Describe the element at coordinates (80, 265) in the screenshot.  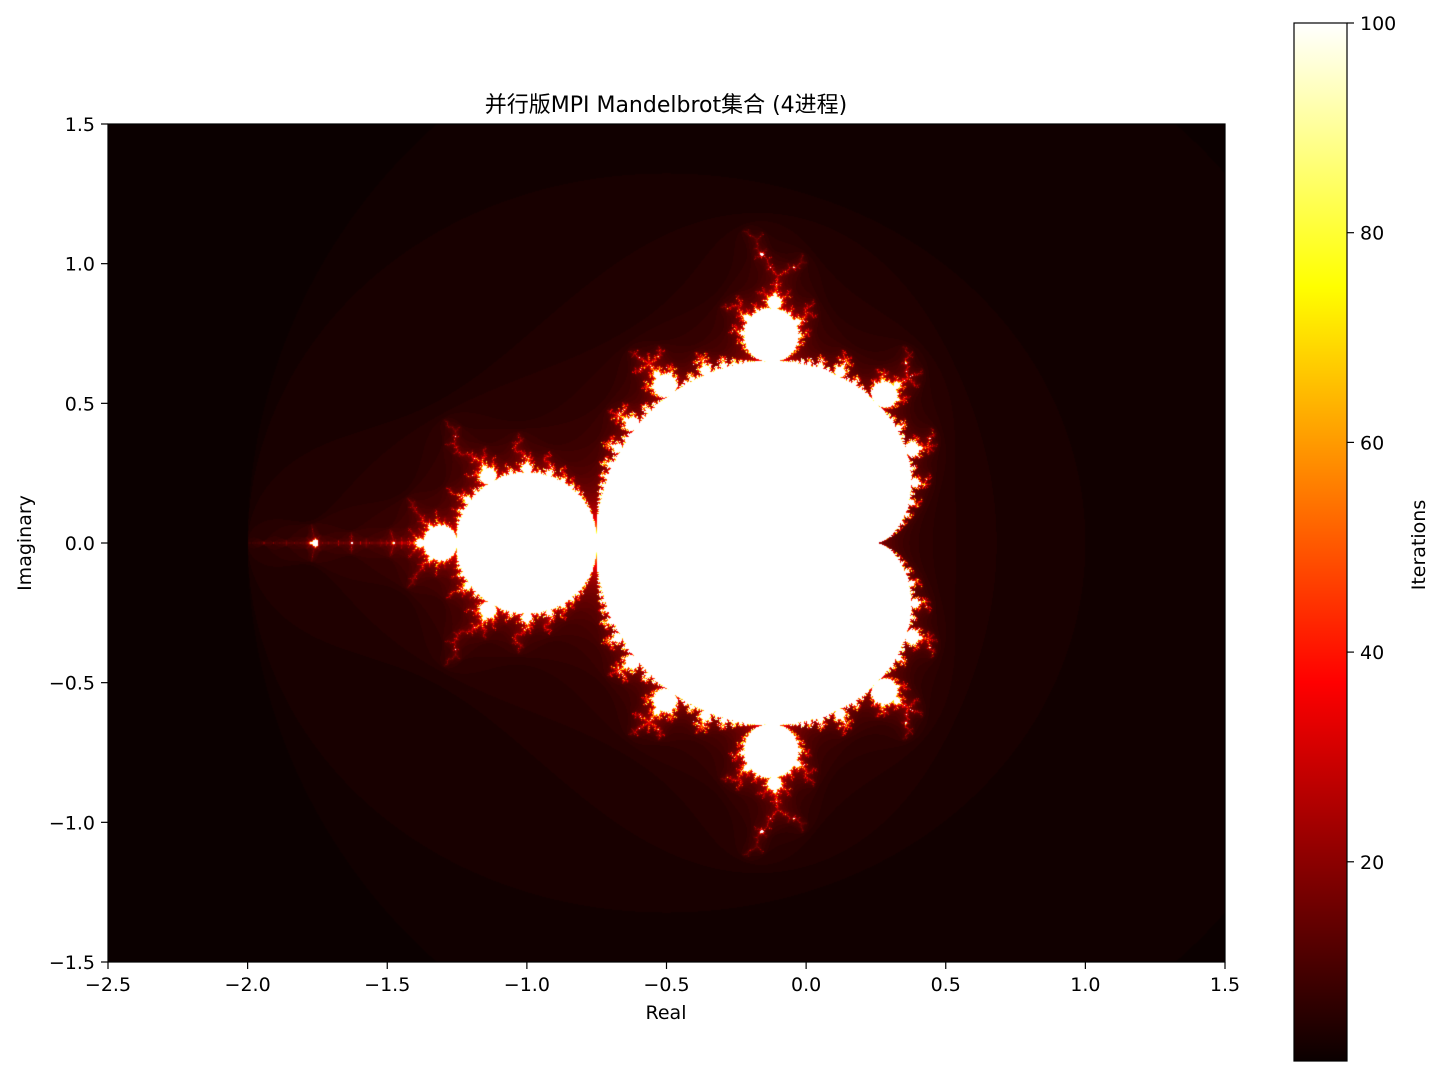
I see `y-tick-label: 1.0` at that location.